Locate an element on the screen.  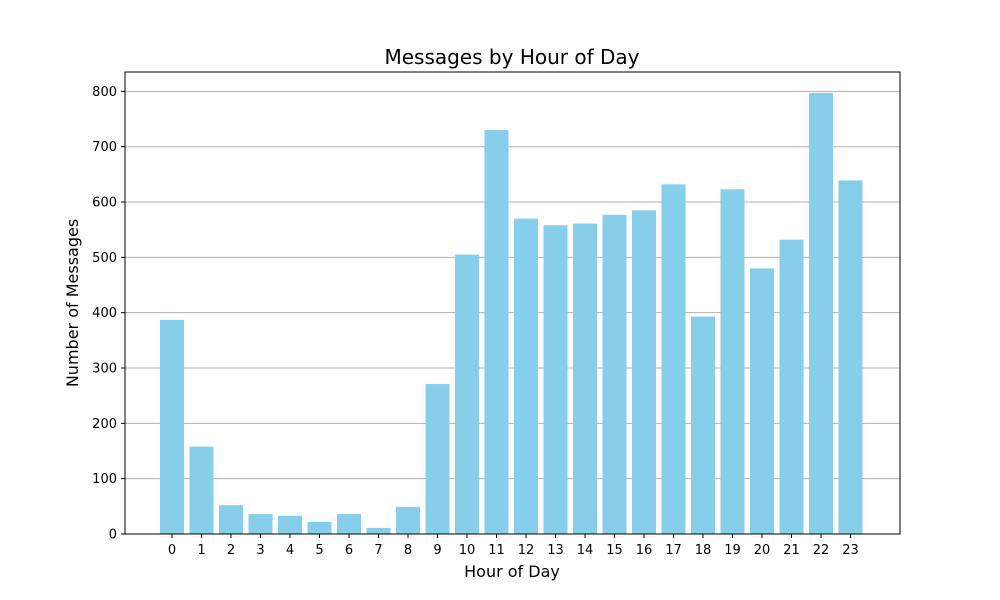
y-tick-label: 200 is located at coordinates (104, 424).